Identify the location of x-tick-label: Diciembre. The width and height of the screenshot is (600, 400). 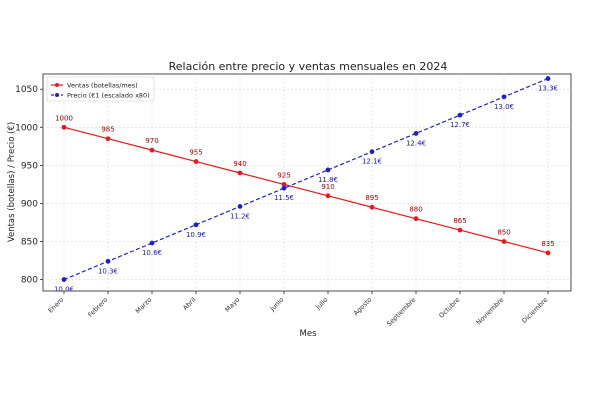
(534, 310).